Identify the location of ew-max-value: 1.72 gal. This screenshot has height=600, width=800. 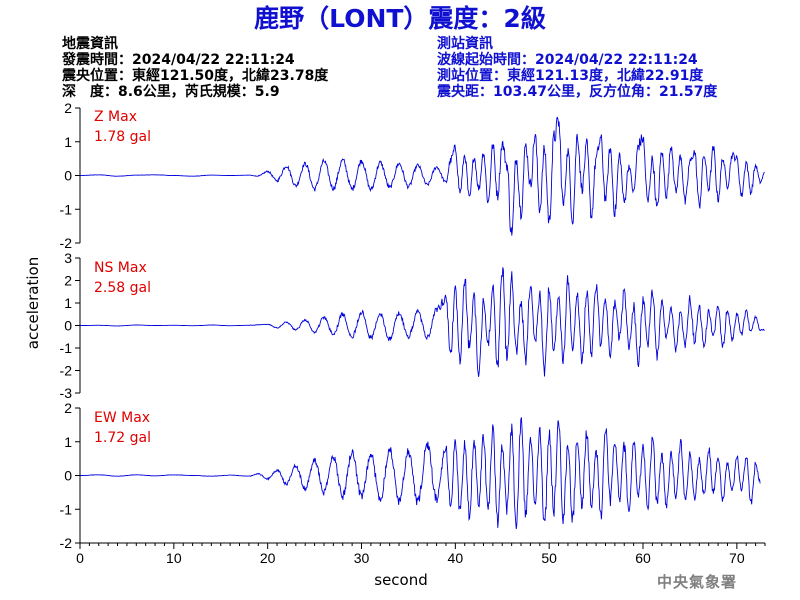
(122, 438).